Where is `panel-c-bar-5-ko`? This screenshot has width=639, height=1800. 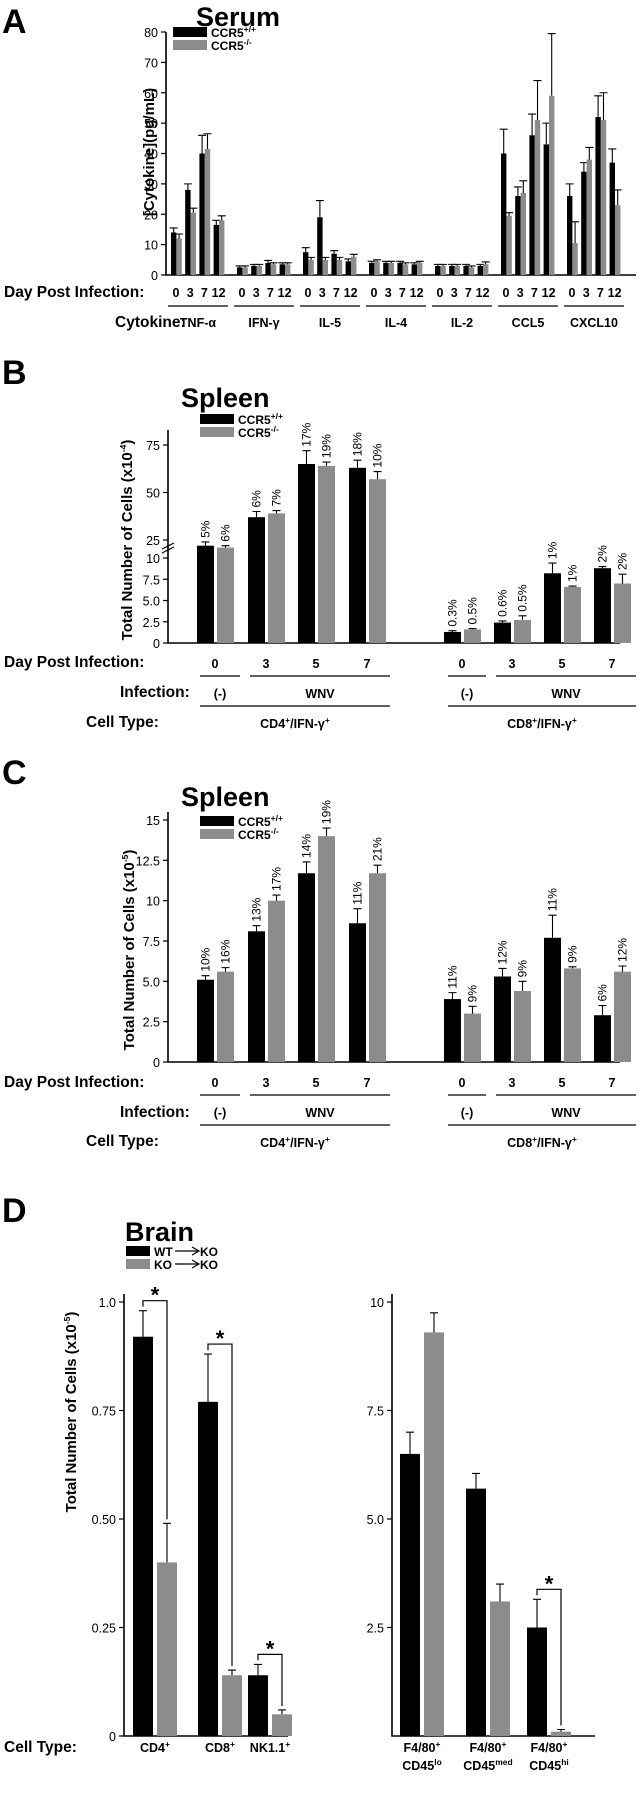 panel-c-bar-5-ko is located at coordinates (522, 1026).